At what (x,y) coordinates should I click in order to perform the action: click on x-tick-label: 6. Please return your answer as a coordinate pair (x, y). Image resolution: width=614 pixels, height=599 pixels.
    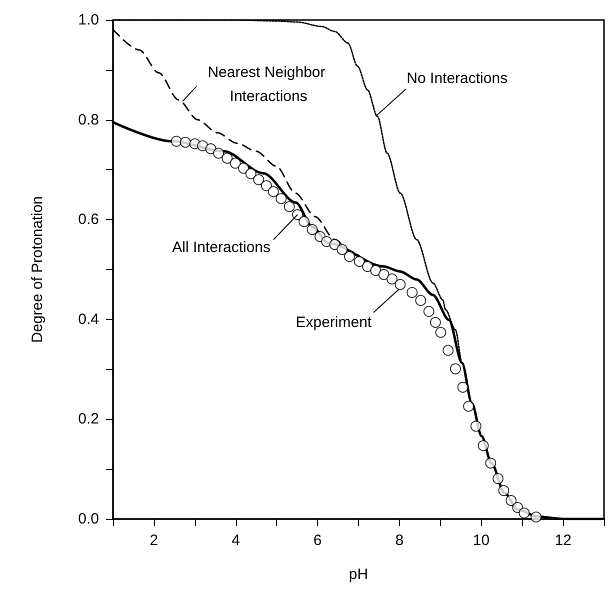
    Looking at the image, I should click on (317, 540).